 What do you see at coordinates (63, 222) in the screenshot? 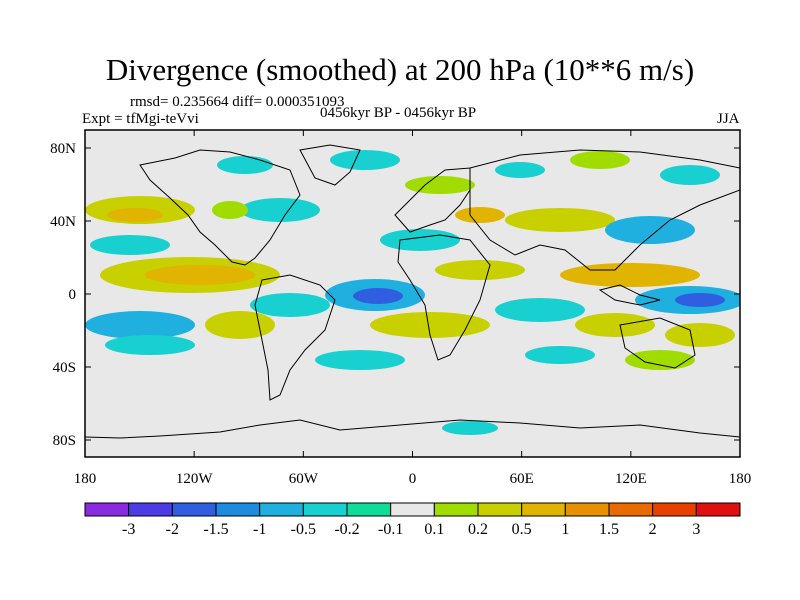
I see `y-tick-label: 40N` at bounding box center [63, 222].